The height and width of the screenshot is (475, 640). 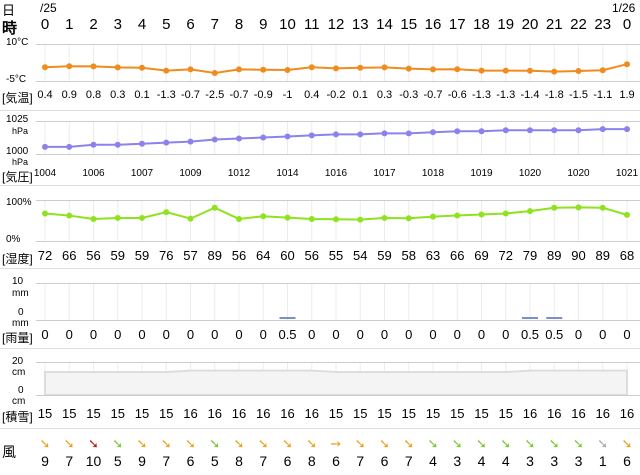 What do you see at coordinates (554, 24) in the screenshot?
I see `hour-cell: 21` at bounding box center [554, 24].